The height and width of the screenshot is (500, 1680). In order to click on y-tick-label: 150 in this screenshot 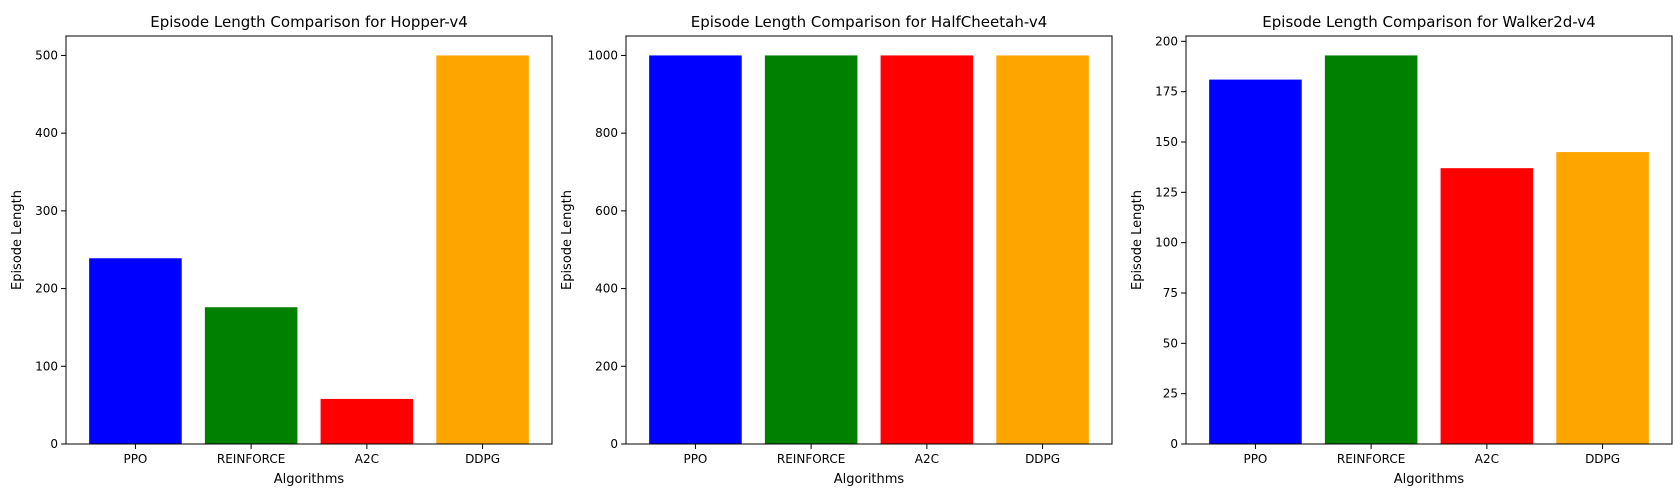, I will do `click(1166, 142)`.